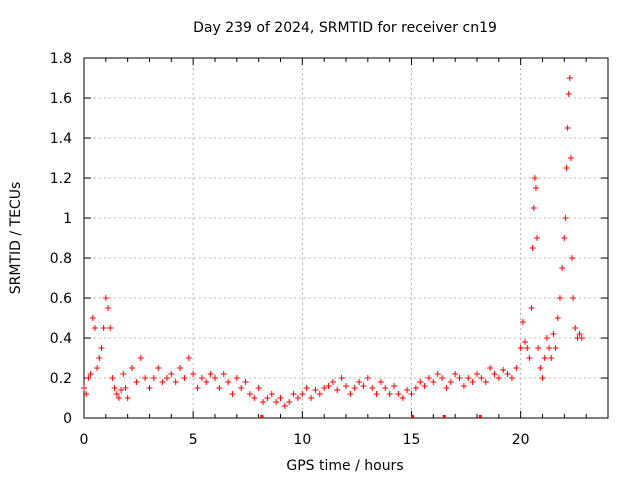  I want to click on y-tick-label: 1, so click(67, 219).